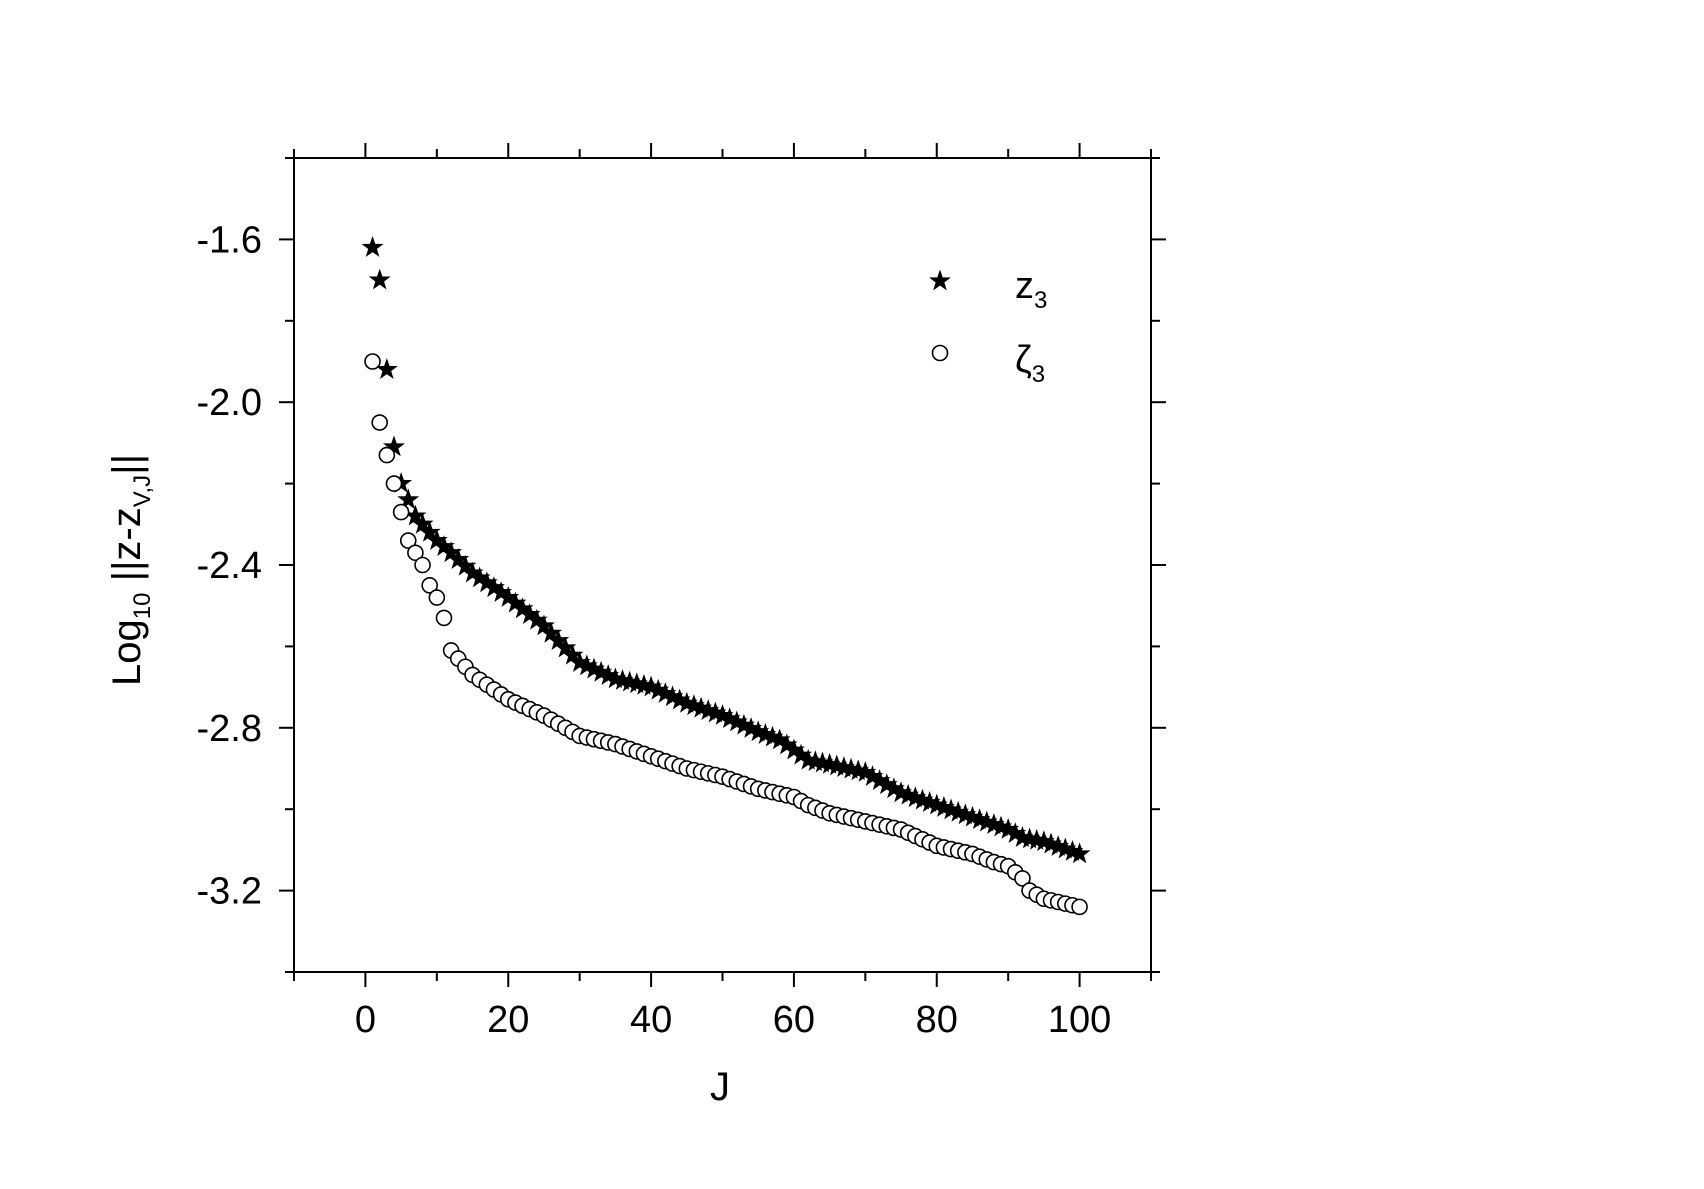 The image size is (1704, 1189). What do you see at coordinates (1079, 1020) in the screenshot?
I see `x-tick-label: 100` at bounding box center [1079, 1020].